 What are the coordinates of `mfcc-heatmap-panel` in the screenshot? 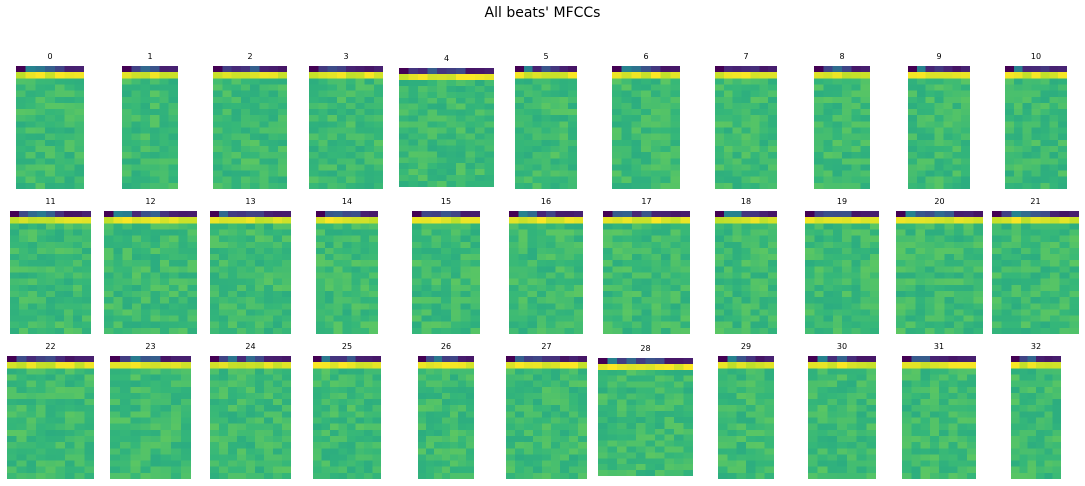 It's located at (646, 272).